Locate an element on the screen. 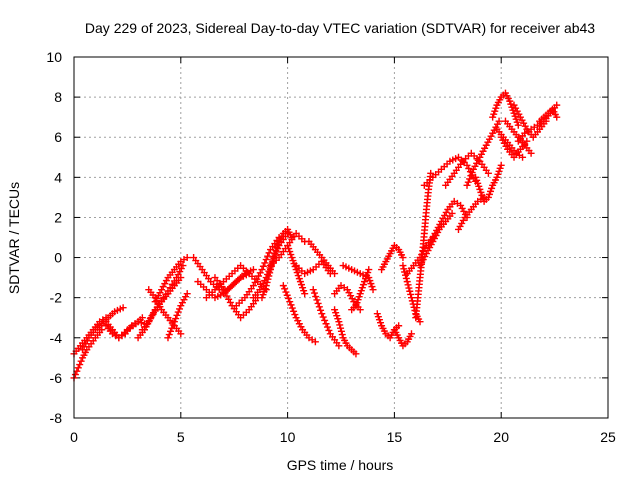 This screenshot has width=640, height=480. x-tick-label: 5 is located at coordinates (181, 437).